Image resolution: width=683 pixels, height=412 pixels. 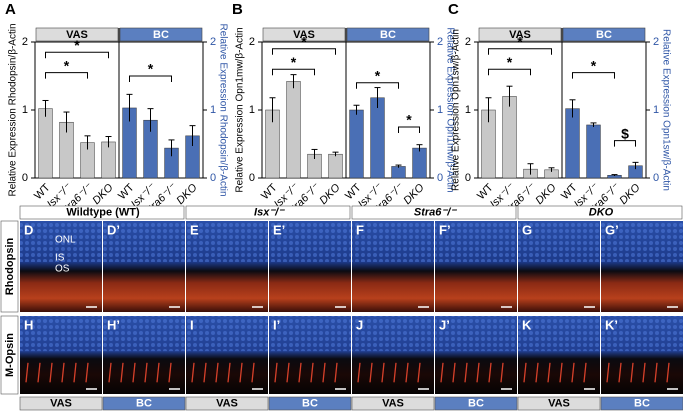 I want to click on group-name: BC, so click(x=161, y=35).